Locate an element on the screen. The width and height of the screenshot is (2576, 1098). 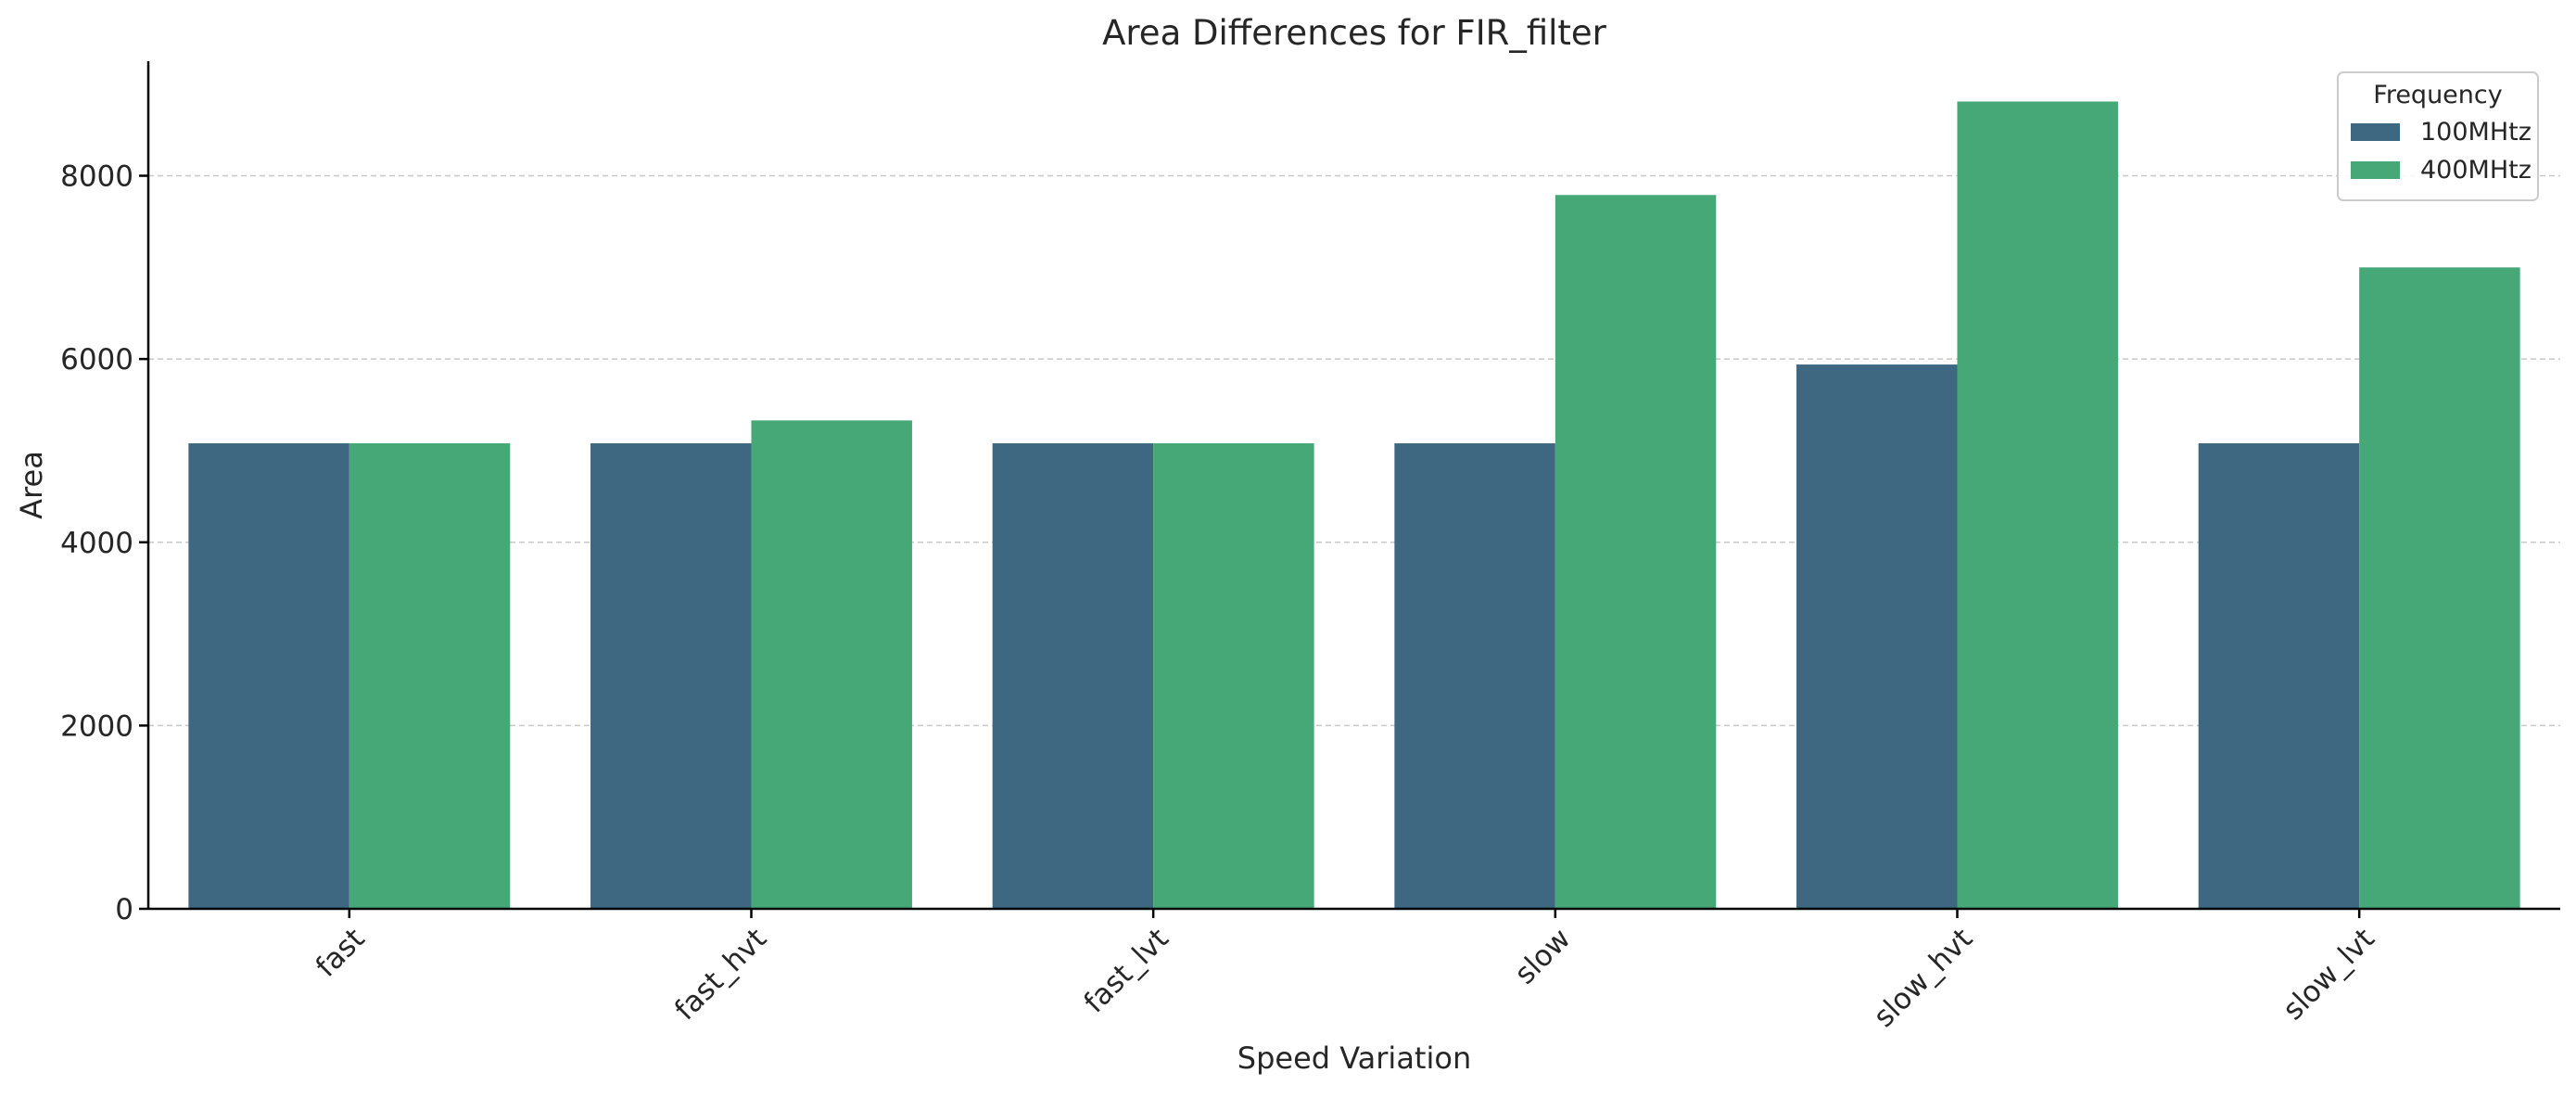
y-tick-label: 4000 is located at coordinates (96, 544).